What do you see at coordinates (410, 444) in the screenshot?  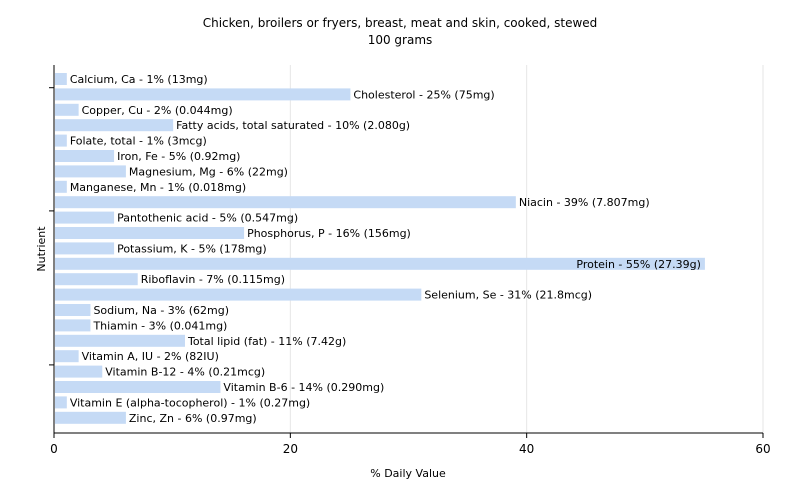 I see `x-ticks: 0 20 40 60` at bounding box center [410, 444].